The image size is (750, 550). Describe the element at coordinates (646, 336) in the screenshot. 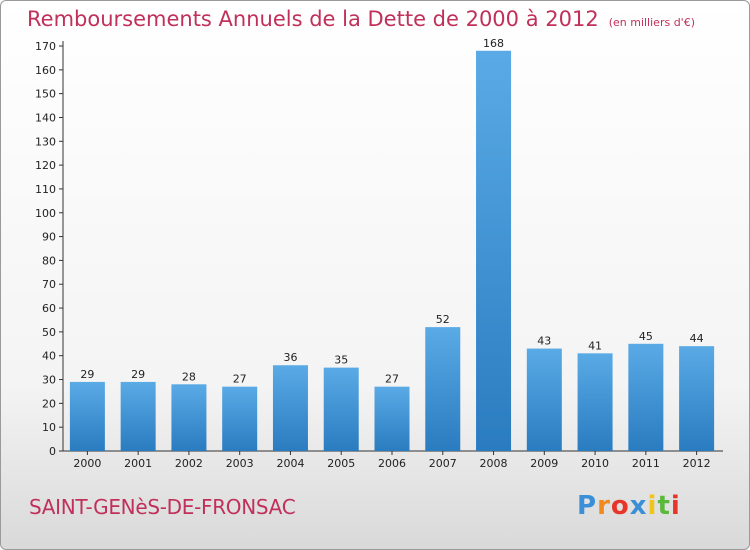

I see `value-label-2011: 45` at that location.